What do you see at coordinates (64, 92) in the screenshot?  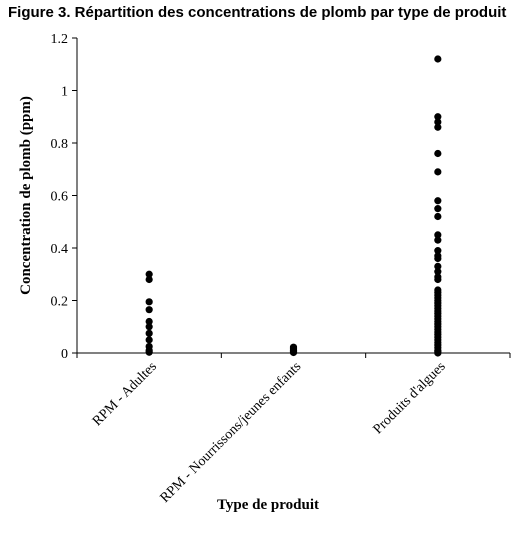 I see `y-tick-label: 1` at bounding box center [64, 92].